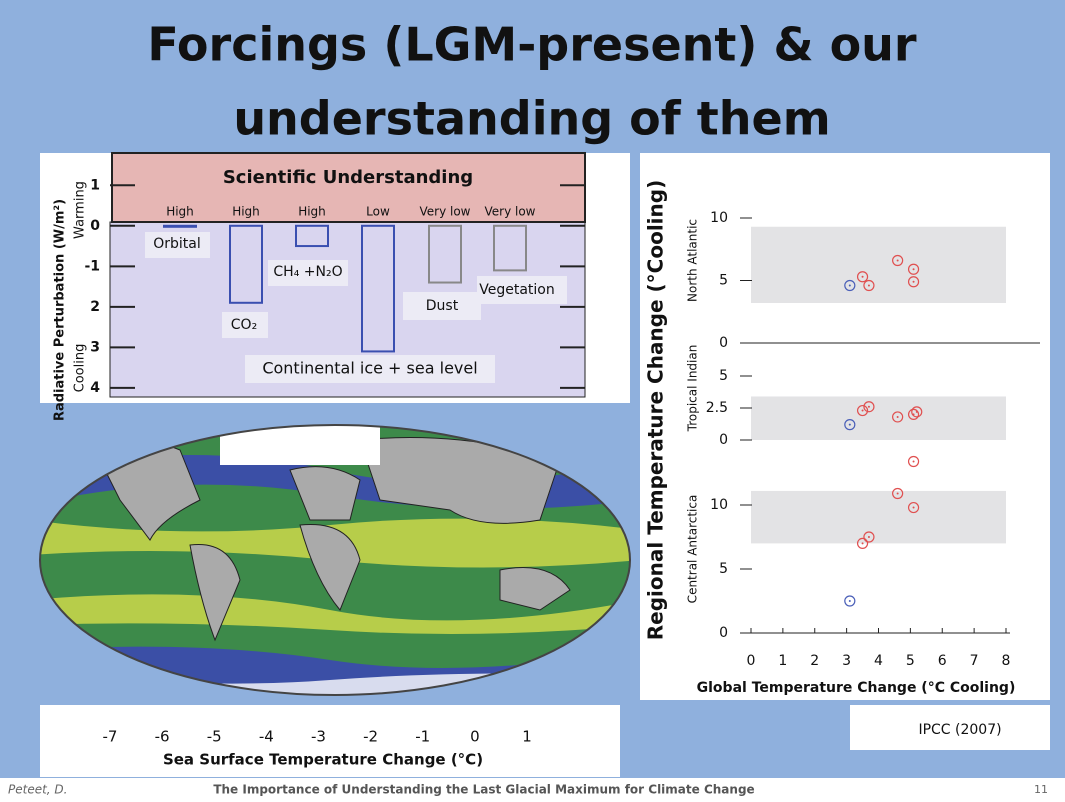 The image size is (1065, 802). What do you see at coordinates (1041, 789) in the screenshot?
I see `page-number: 11` at bounding box center [1041, 789].